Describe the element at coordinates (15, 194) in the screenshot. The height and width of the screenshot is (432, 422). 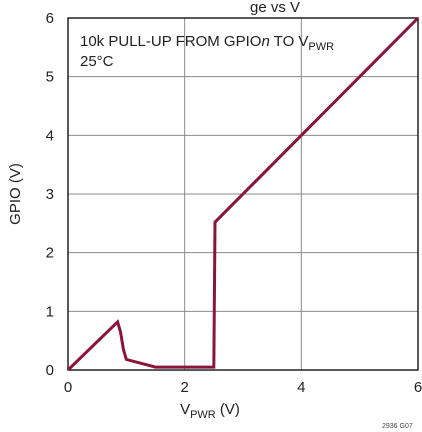
I see `y-axis-label: GPIO (V)` at that location.